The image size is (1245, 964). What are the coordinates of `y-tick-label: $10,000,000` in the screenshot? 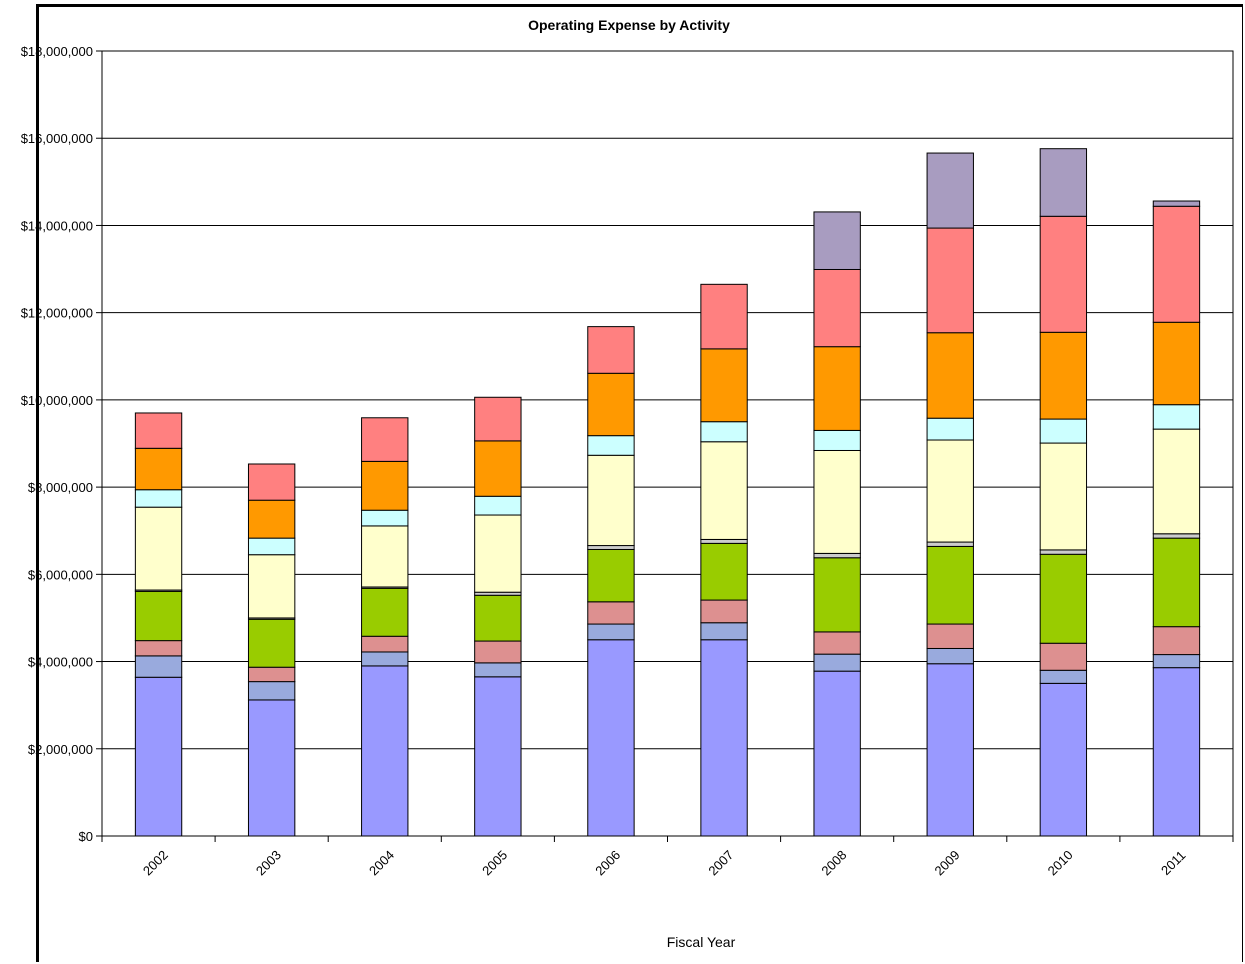 It's located at (57, 400).